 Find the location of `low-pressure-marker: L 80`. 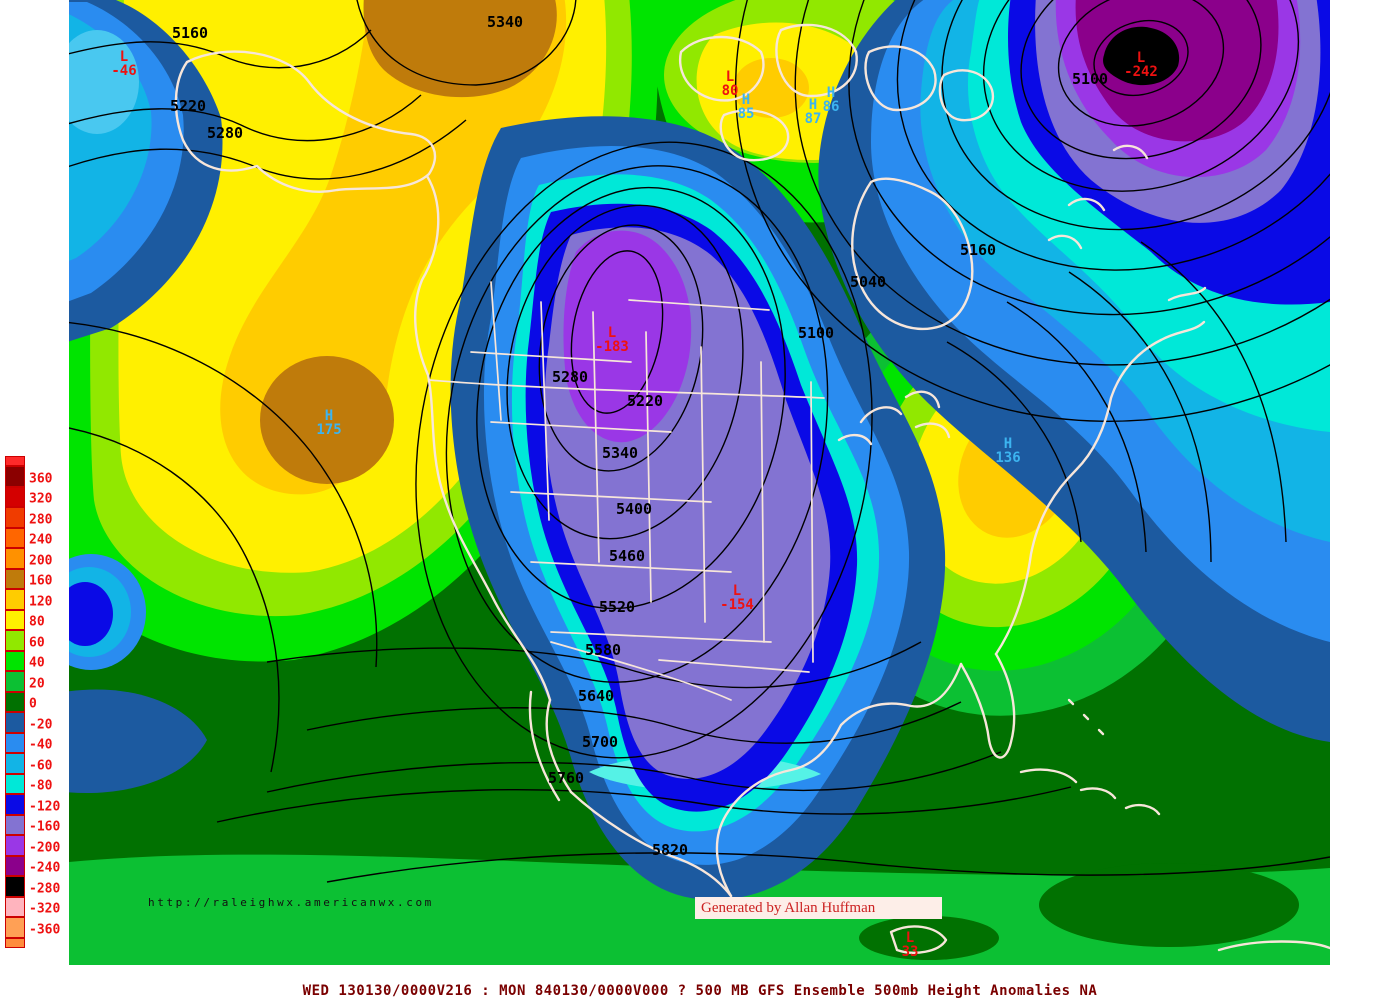

low-pressure-marker: L 80 is located at coordinates (730, 84).